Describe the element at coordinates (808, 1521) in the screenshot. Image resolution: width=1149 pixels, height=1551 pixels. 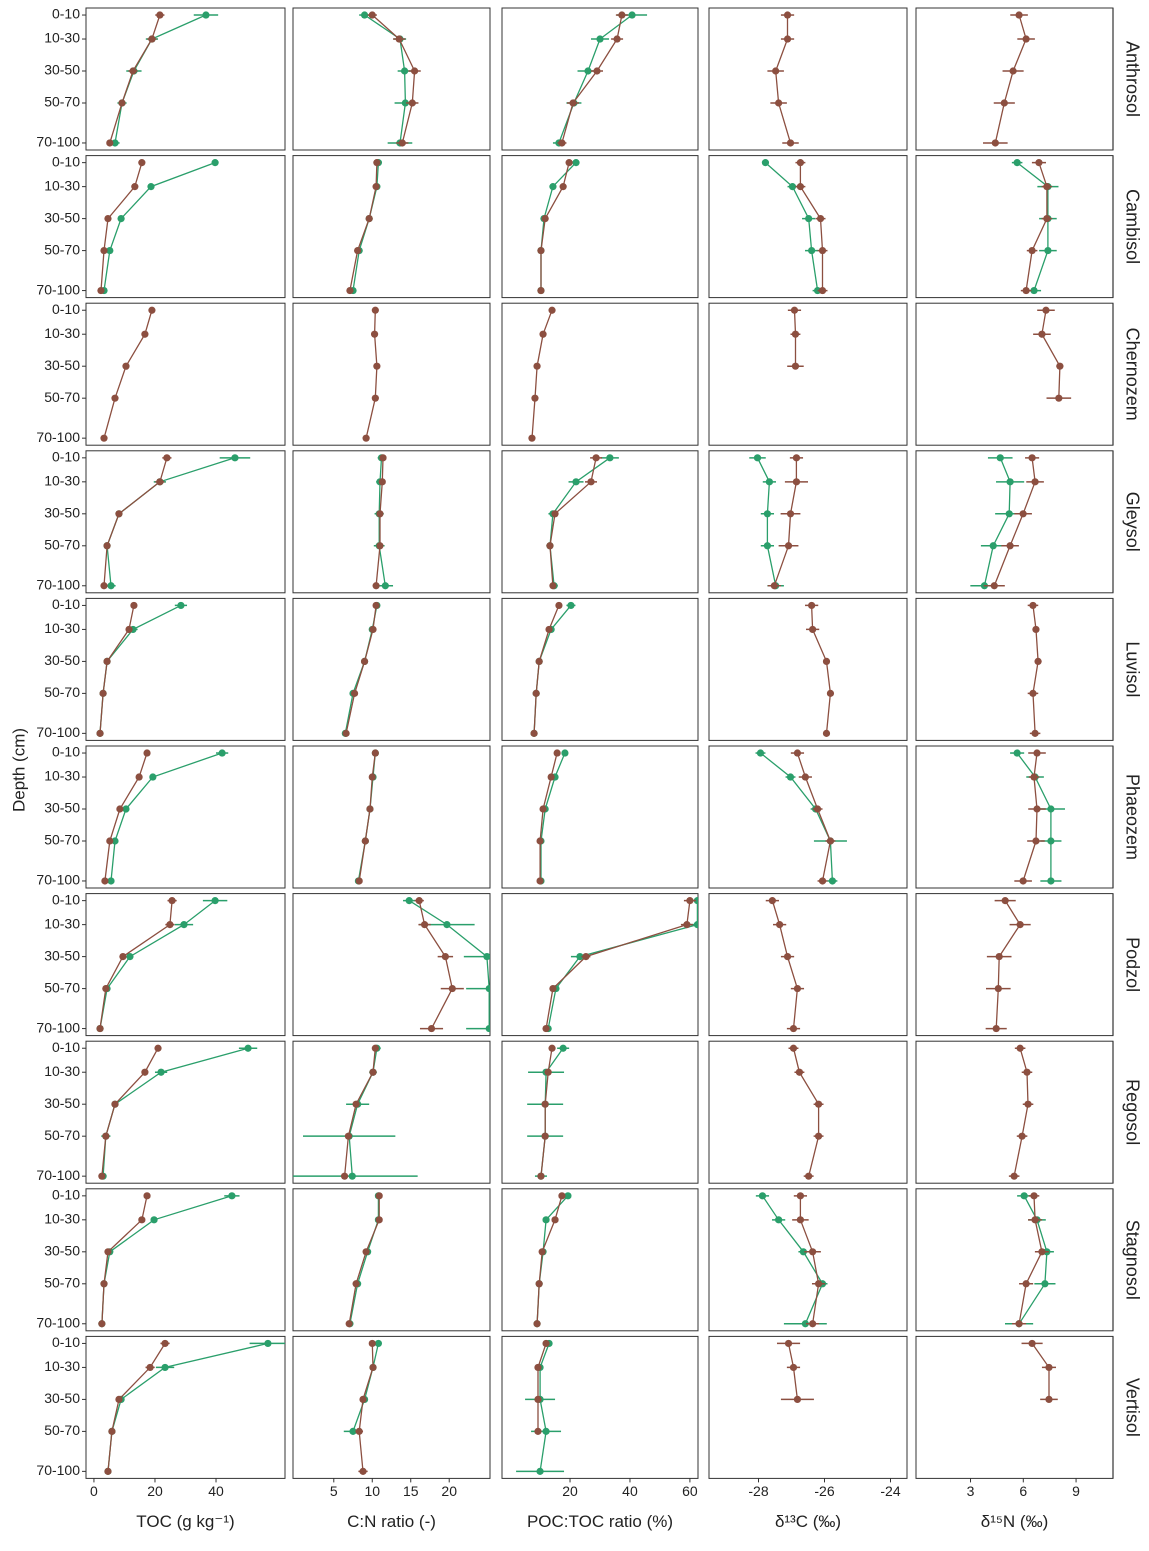
I see `x-axis-label: δ¹³C (‰)` at that location.